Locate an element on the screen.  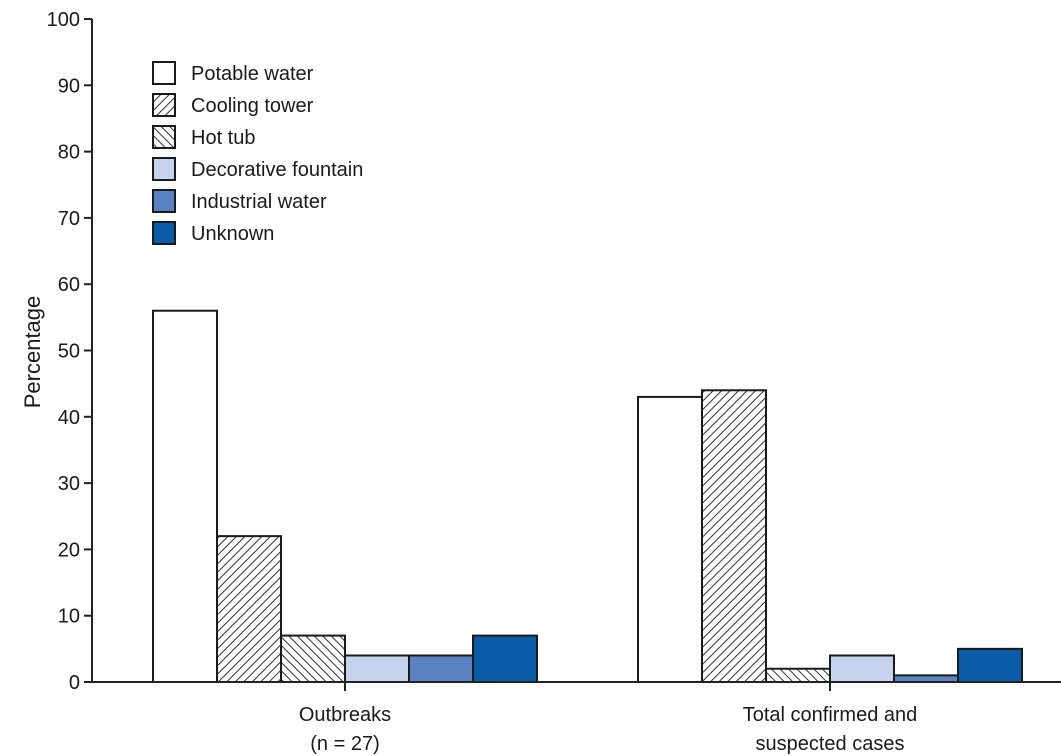
y-tick-label: 100 is located at coordinates (63, 20).